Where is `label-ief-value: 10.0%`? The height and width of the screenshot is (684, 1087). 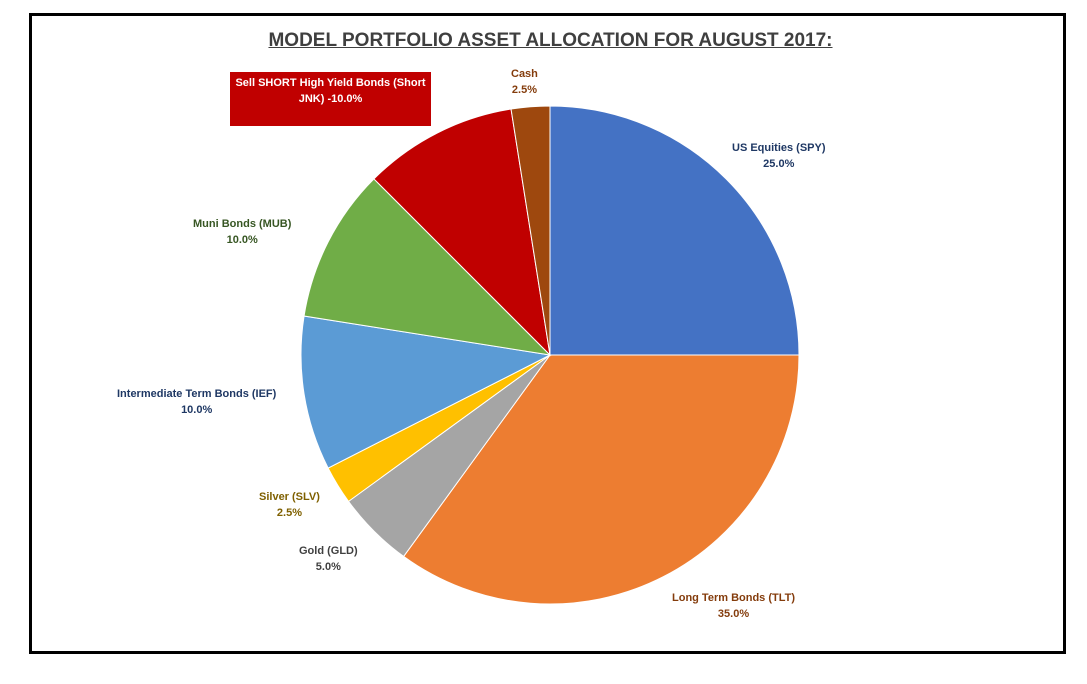
label-ief-value: 10.0% is located at coordinates (197, 410).